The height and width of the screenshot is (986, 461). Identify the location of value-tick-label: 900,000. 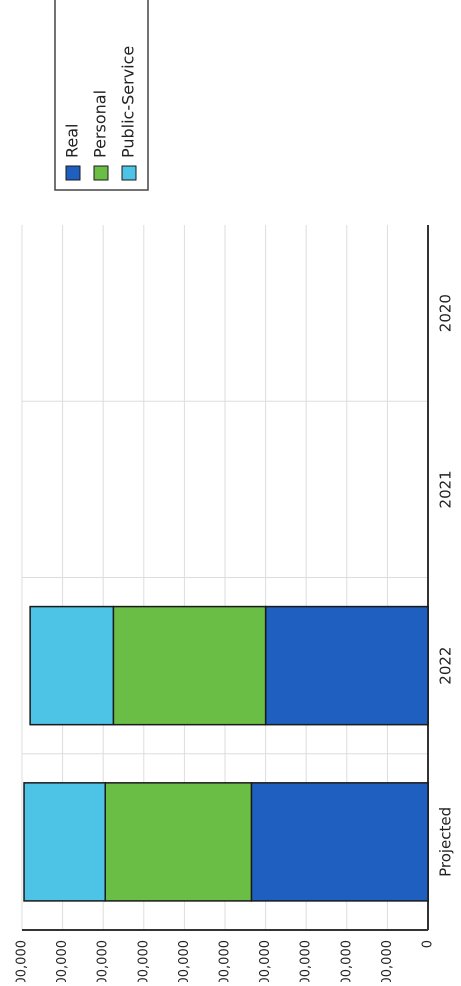
(62, 961).